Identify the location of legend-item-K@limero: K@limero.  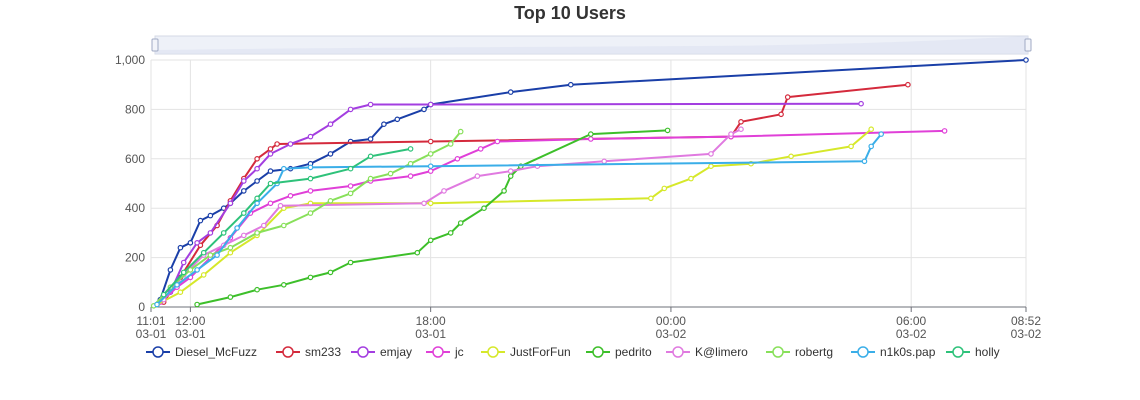
(707, 352).